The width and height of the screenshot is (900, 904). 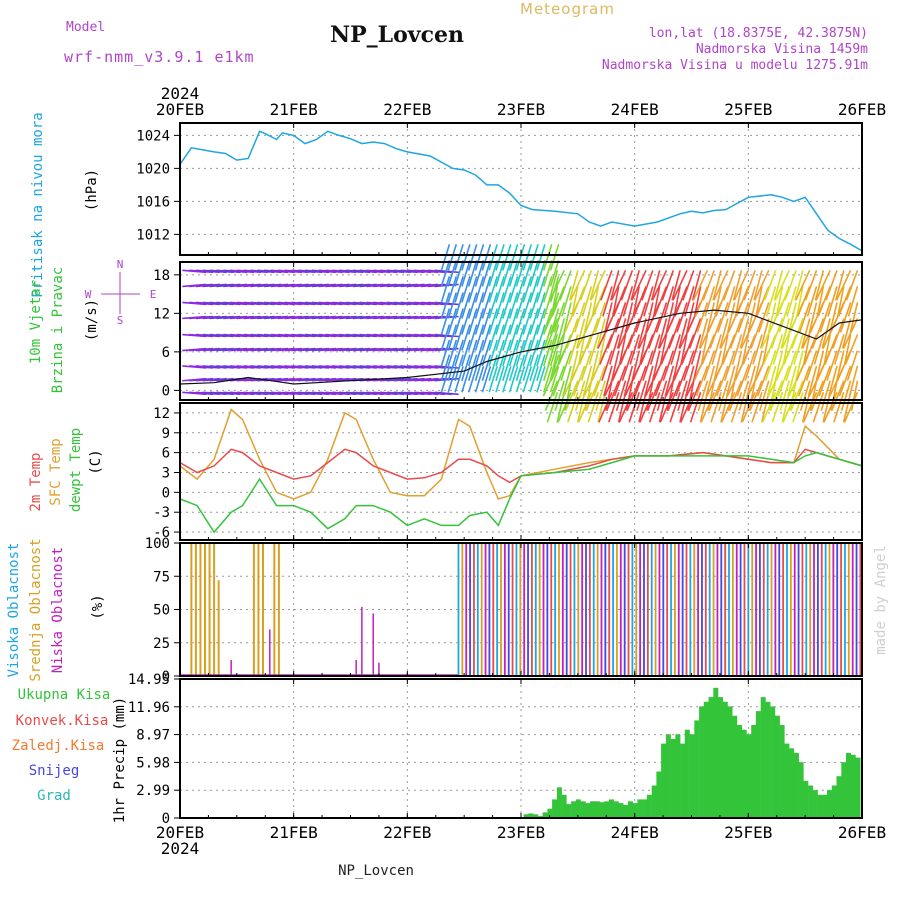 I want to click on x-tick-label-bottom: 21FEB, so click(x=294, y=832).